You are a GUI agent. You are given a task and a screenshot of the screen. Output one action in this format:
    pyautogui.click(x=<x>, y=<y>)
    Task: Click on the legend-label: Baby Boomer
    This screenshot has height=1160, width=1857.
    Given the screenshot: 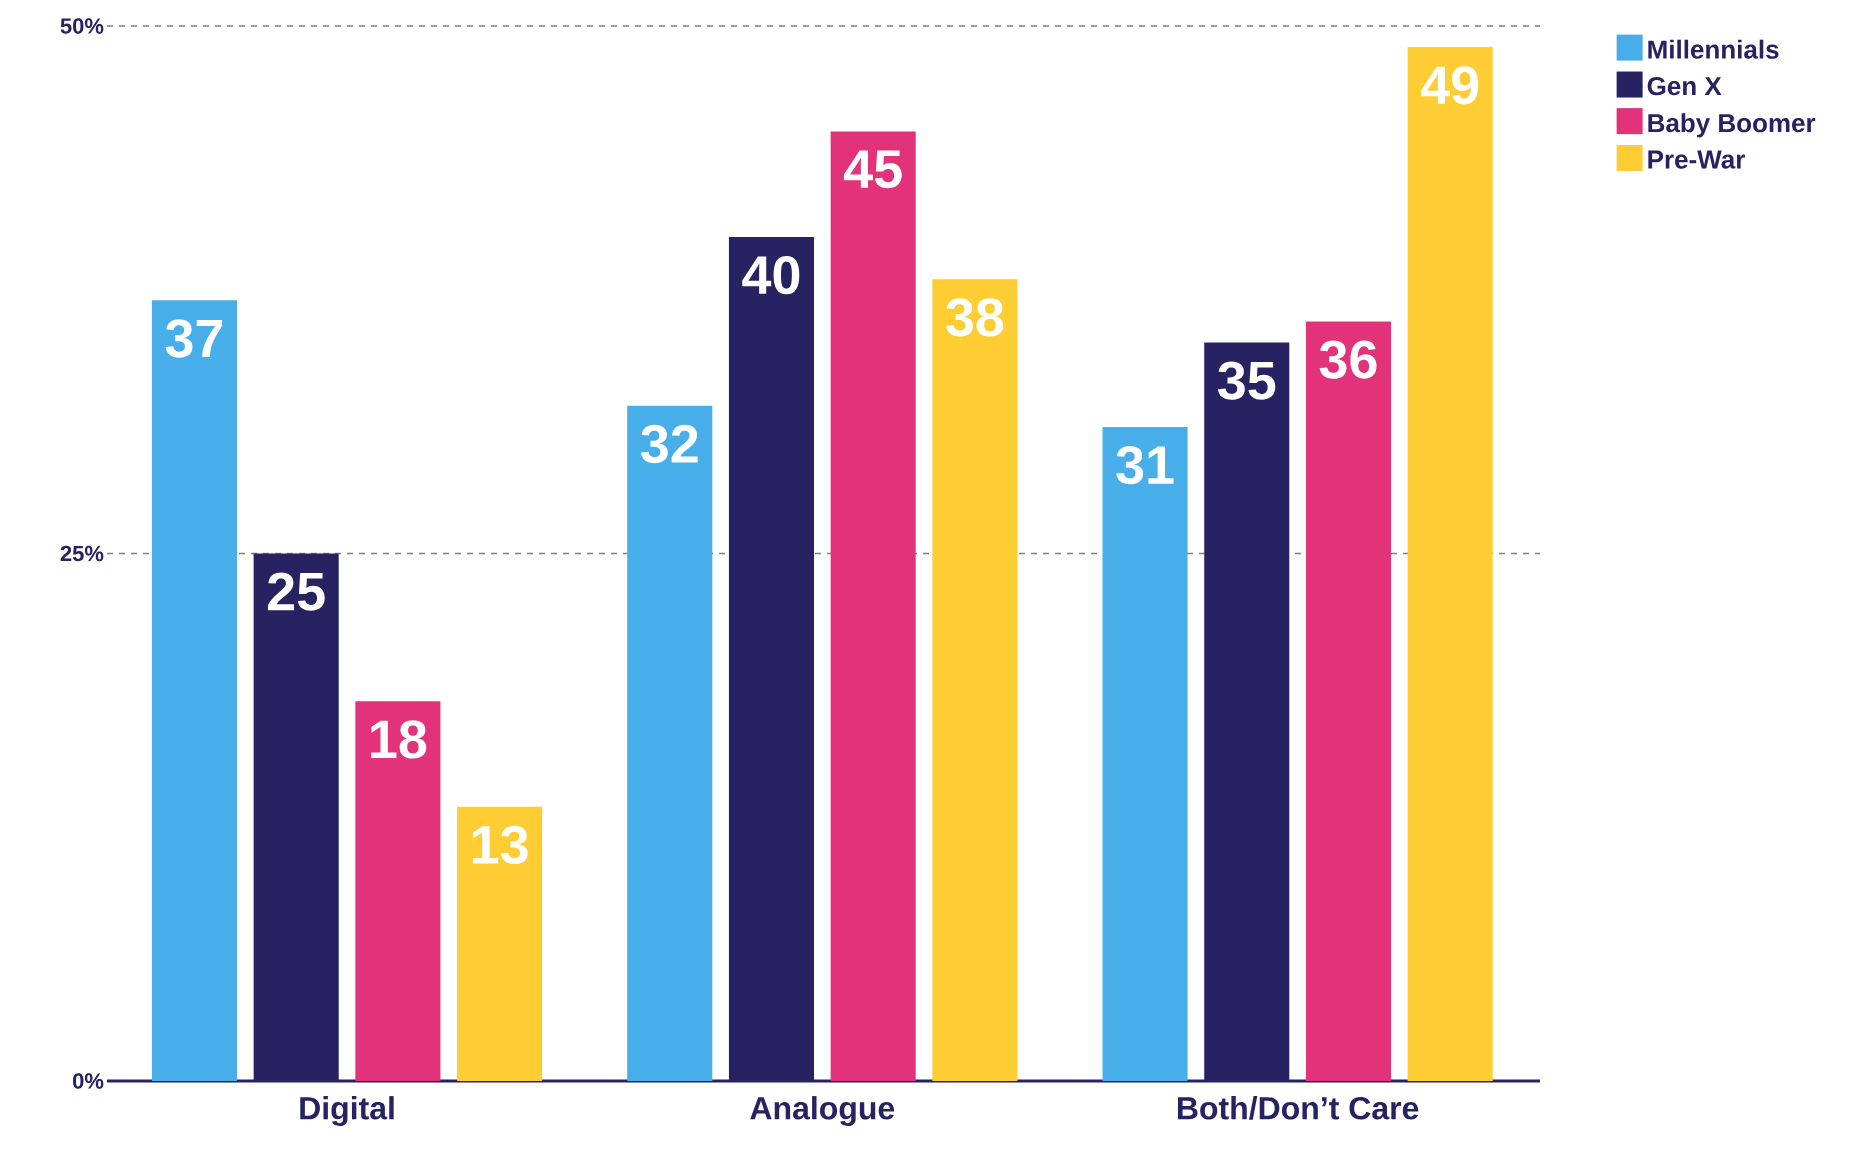 What is the action you would take?
    pyautogui.click(x=1732, y=125)
    